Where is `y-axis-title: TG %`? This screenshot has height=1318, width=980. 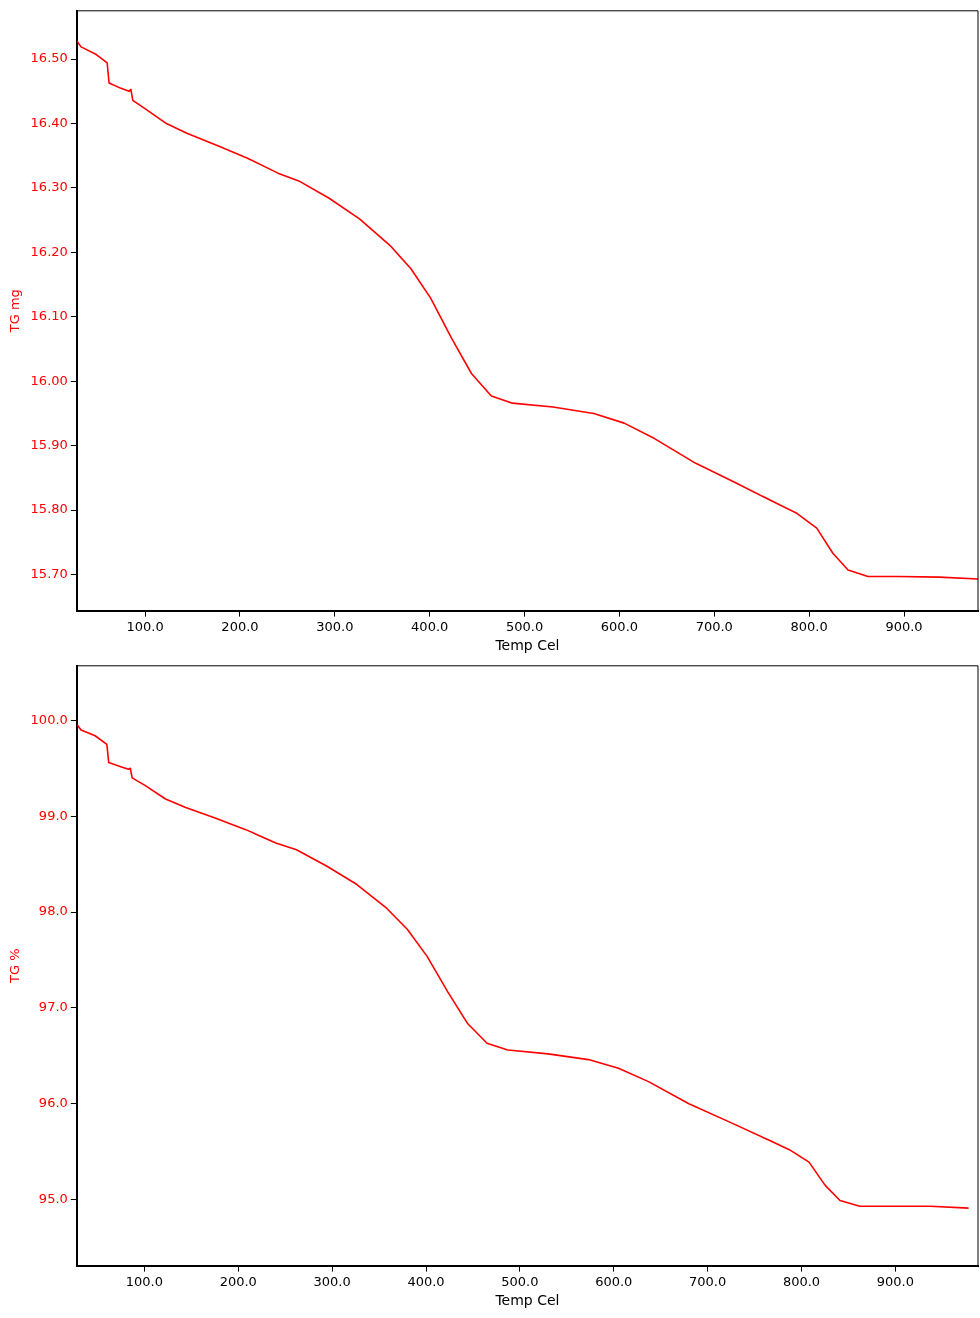 y-axis-title: TG % is located at coordinates (15, 966).